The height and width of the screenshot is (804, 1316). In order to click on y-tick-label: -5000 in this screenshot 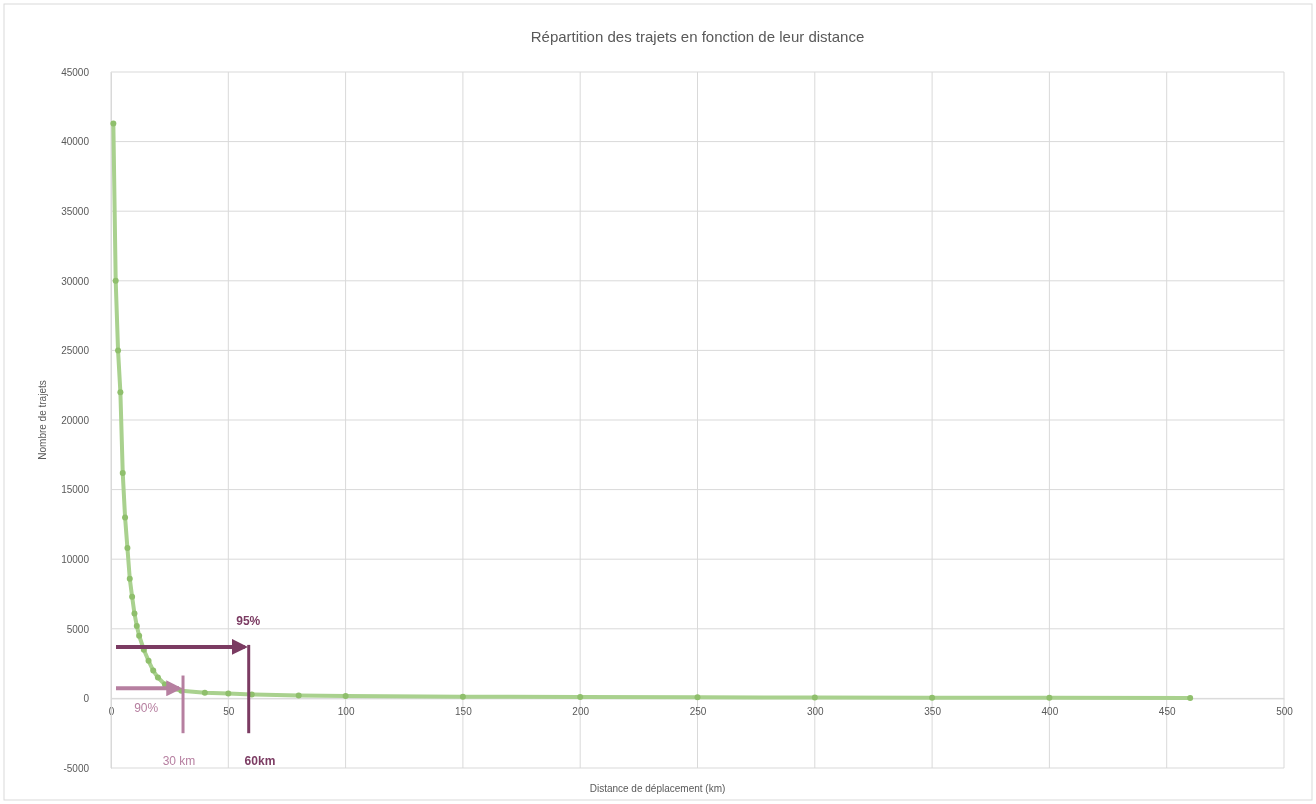, I will do `click(76, 768)`.